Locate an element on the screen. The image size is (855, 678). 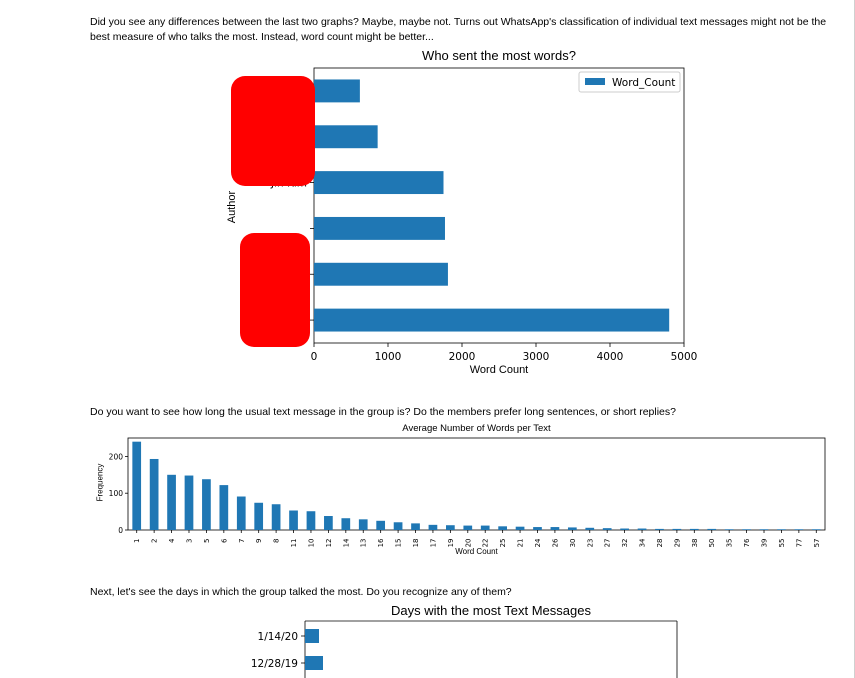
x-tick-label: 15 is located at coordinates (399, 543).